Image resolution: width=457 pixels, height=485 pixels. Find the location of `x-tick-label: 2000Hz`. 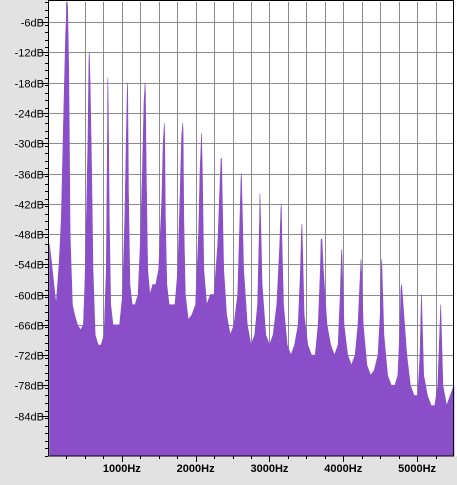

x-tick-label: 2000Hz is located at coordinates (196, 469).